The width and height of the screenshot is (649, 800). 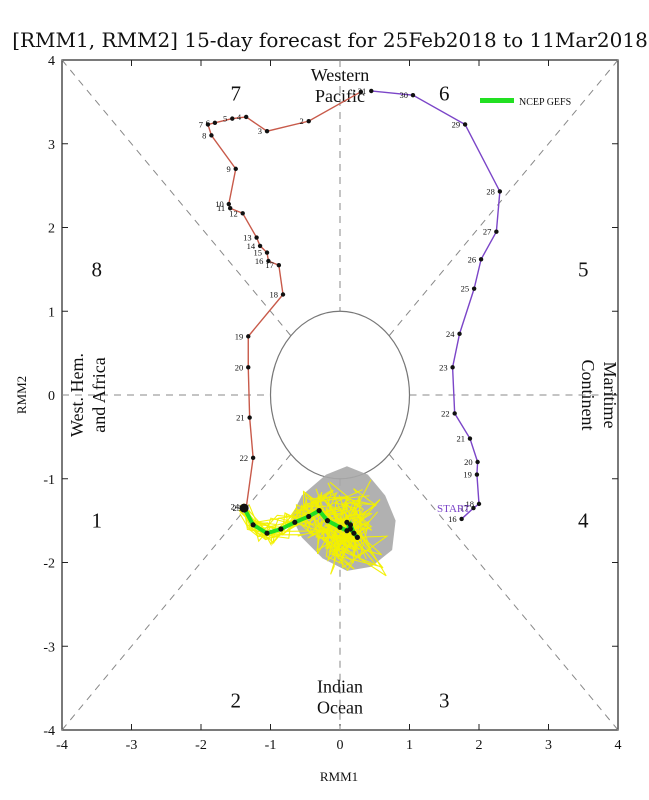 I want to click on y-tick-label: 1, so click(x=51, y=312).